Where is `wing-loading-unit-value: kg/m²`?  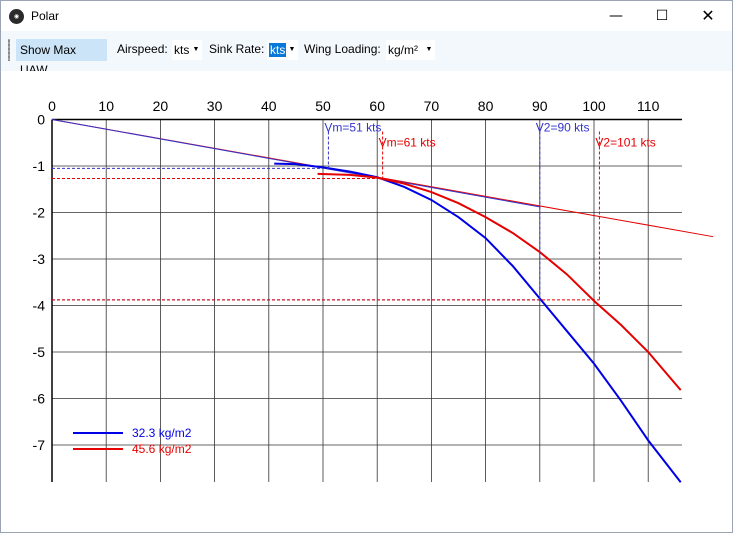
wing-loading-unit-value: kg/m² is located at coordinates (403, 50).